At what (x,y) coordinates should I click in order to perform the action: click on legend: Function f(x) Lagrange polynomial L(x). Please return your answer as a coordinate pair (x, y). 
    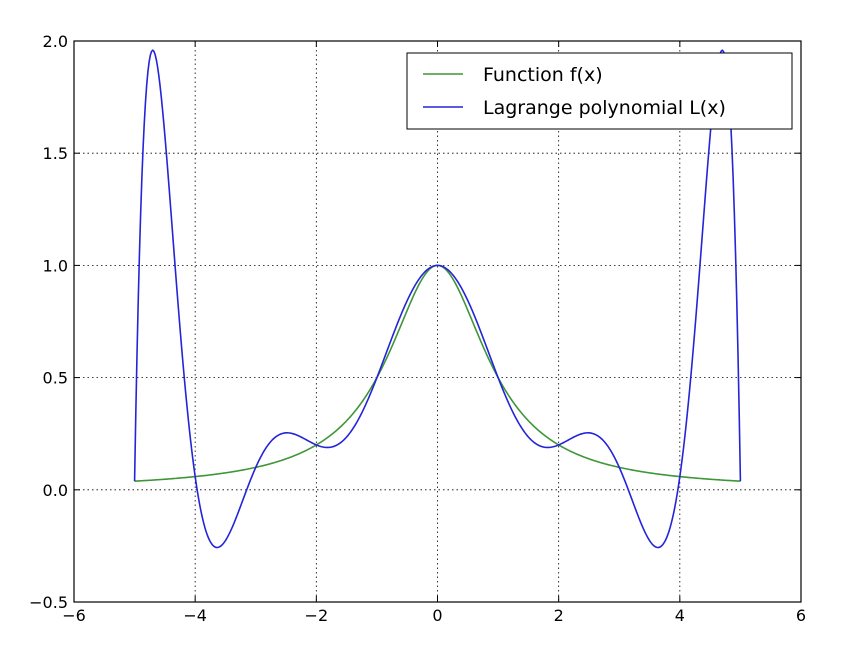
    Looking at the image, I should click on (599, 91).